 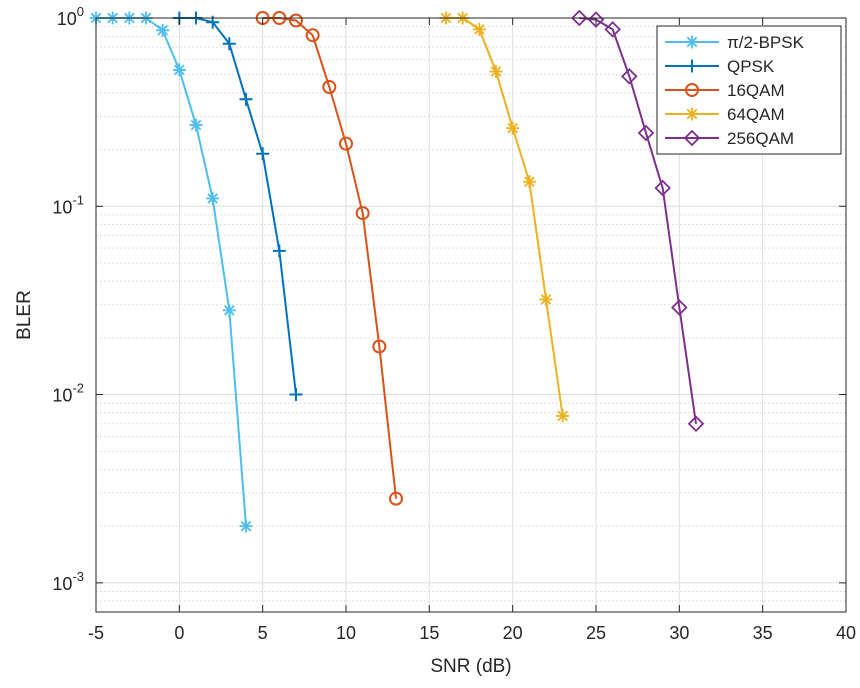 What do you see at coordinates (725, 90) in the screenshot?
I see `legend-item: 16QAM` at bounding box center [725, 90].